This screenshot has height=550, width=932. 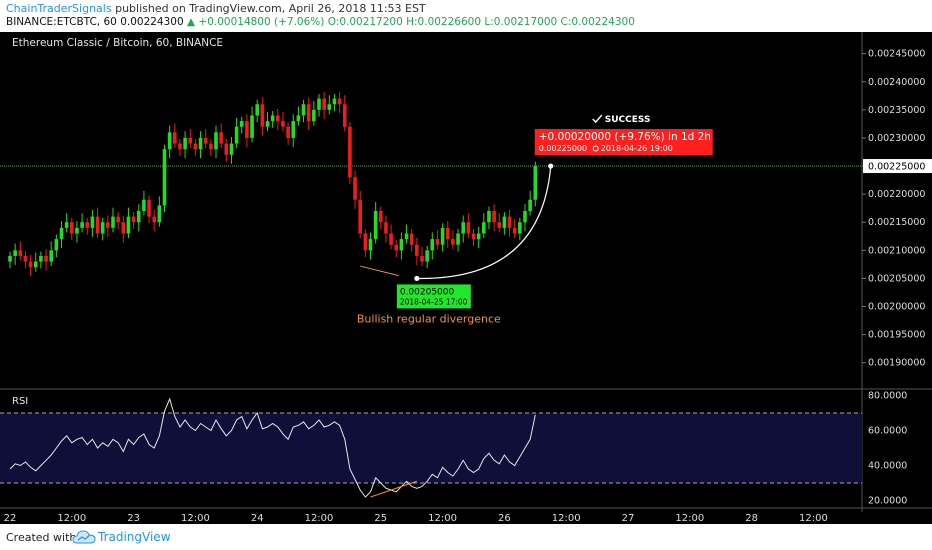 What do you see at coordinates (896, 167) in the screenshot?
I see `last-price-badge-label: 0.00225000` at bounding box center [896, 167].